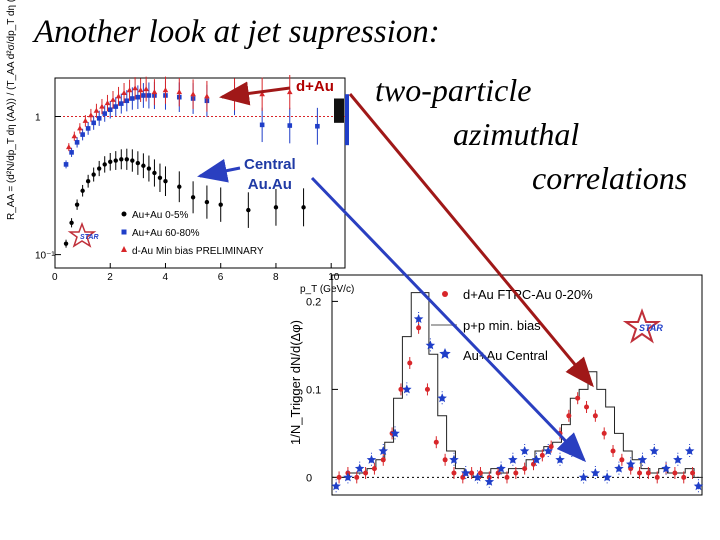 The image size is (720, 540). What do you see at coordinates (445, 294) in the screenshot?
I see `corr-legend-marker-dau` at bounding box center [445, 294].